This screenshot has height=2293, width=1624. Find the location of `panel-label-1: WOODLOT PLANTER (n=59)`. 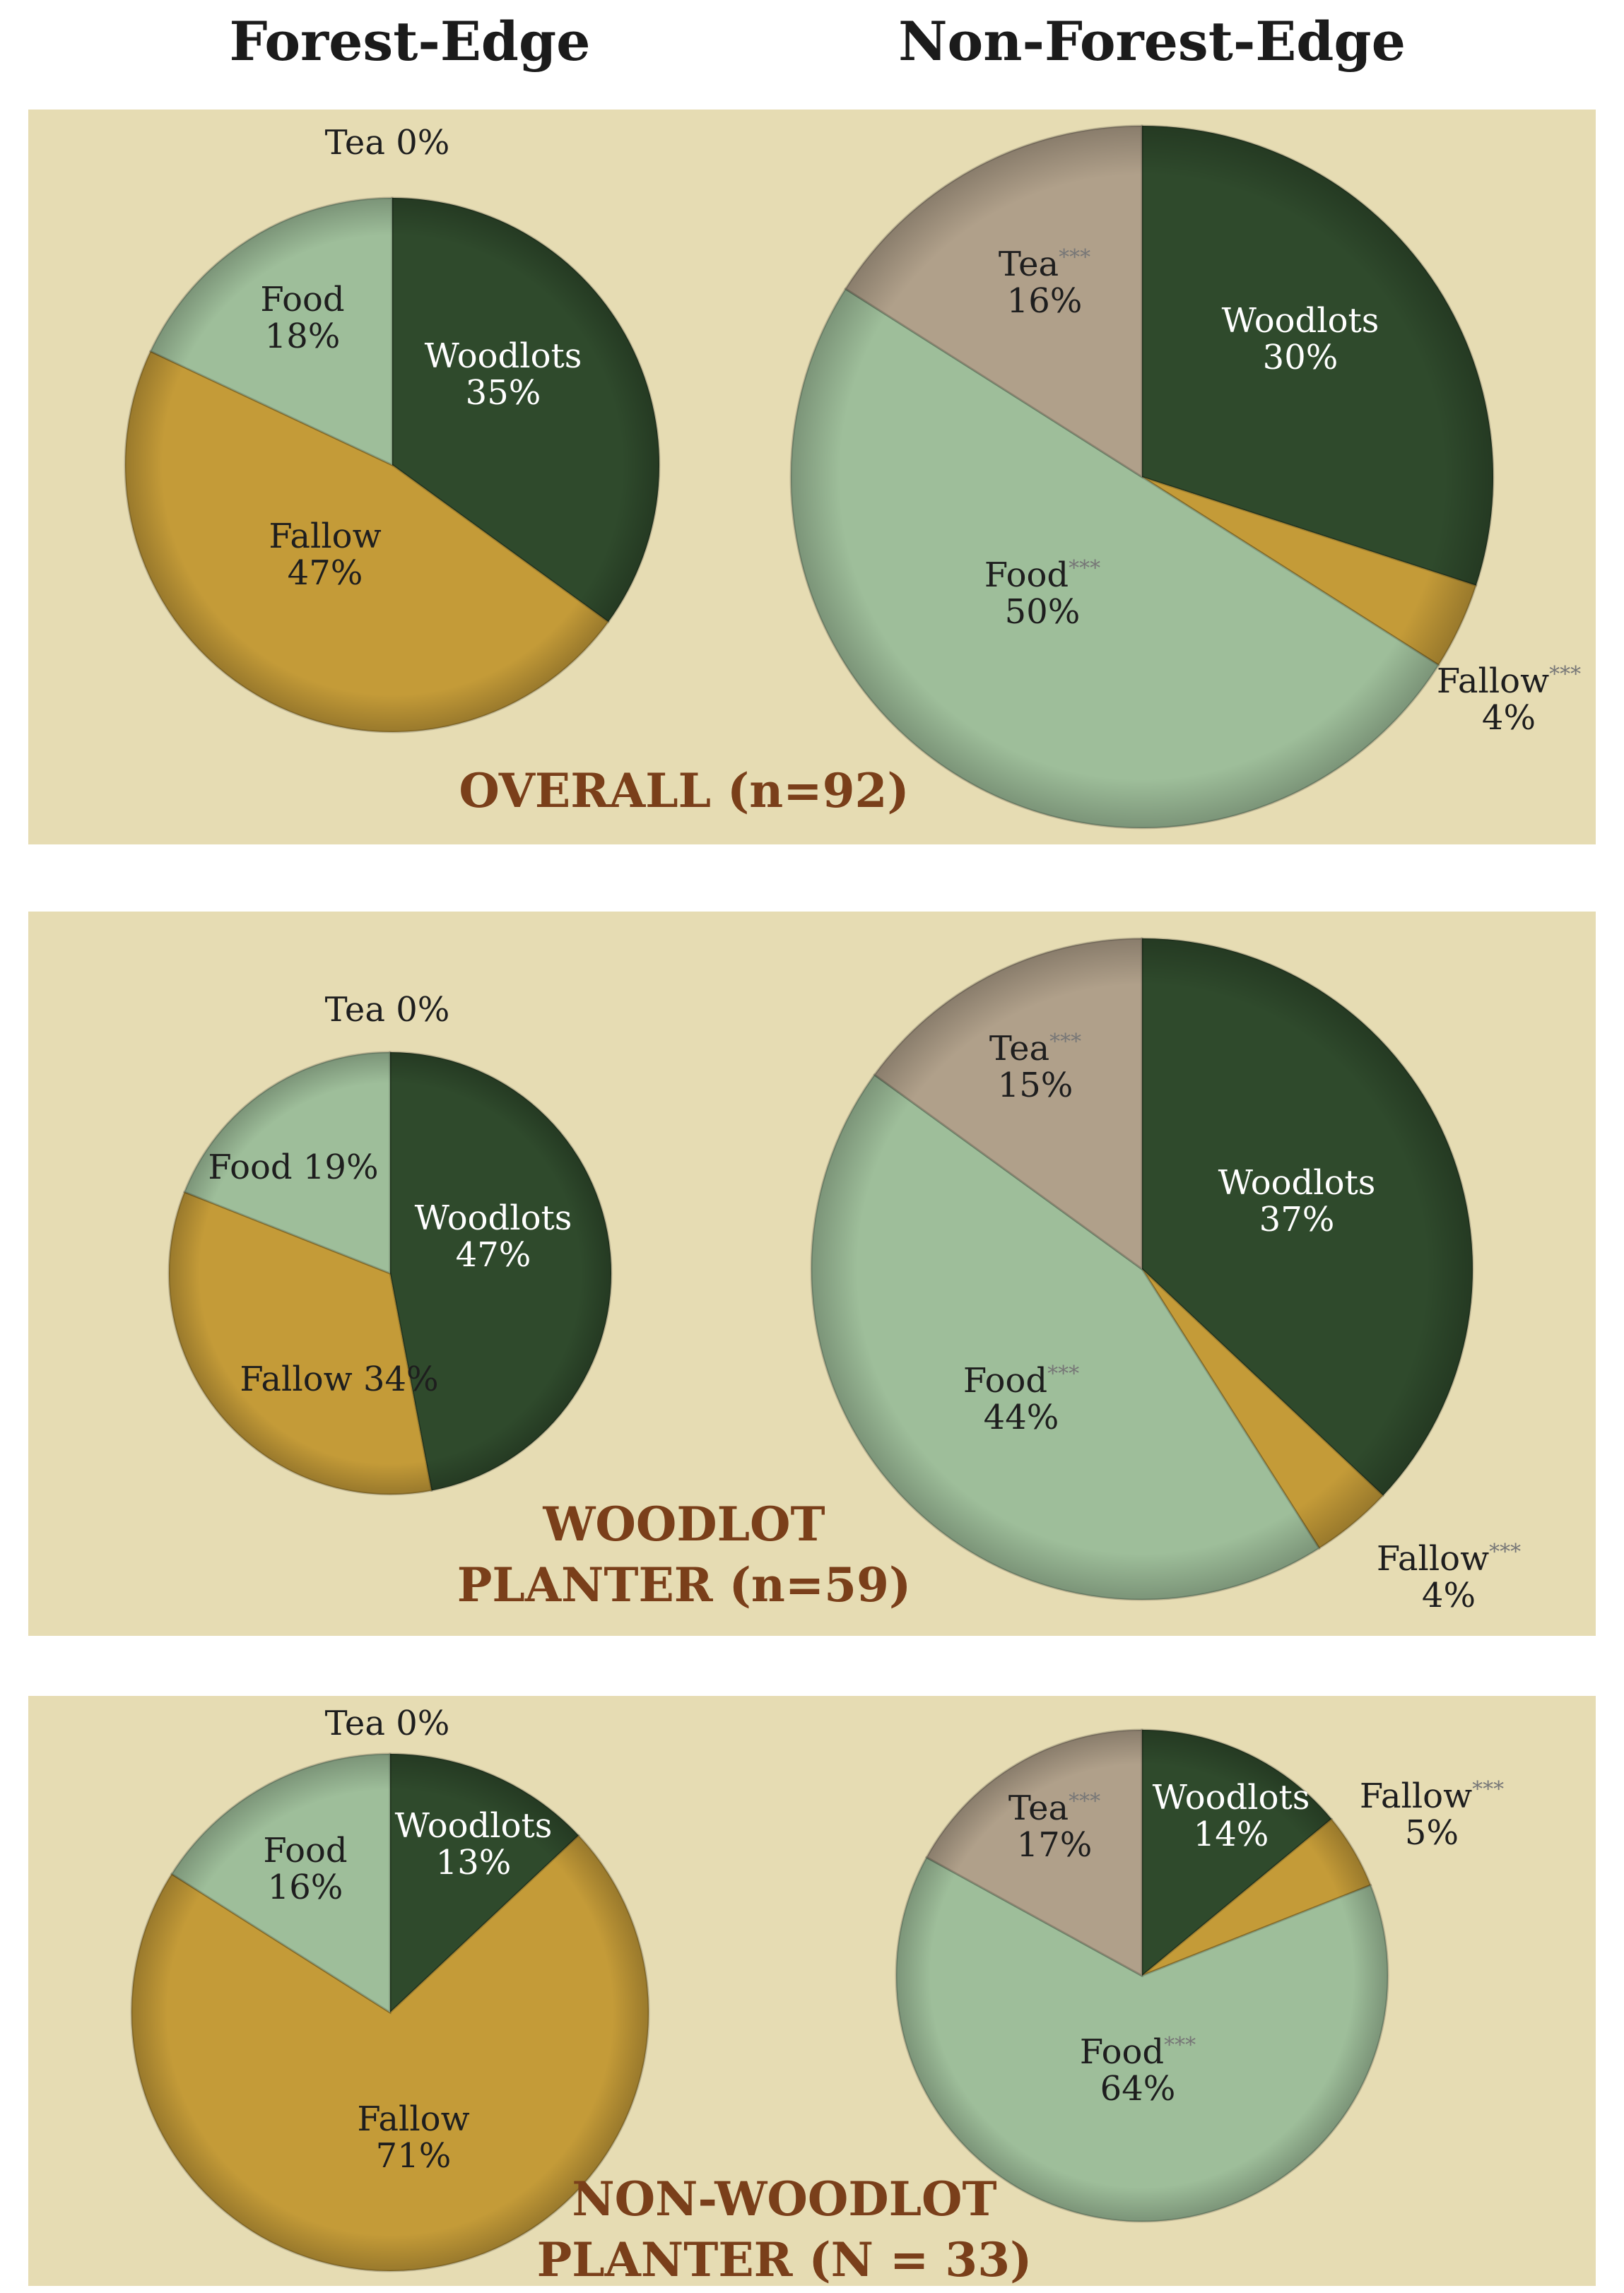

panel-label-1: WOODLOT PLANTER (n=59) is located at coordinates (684, 1555).